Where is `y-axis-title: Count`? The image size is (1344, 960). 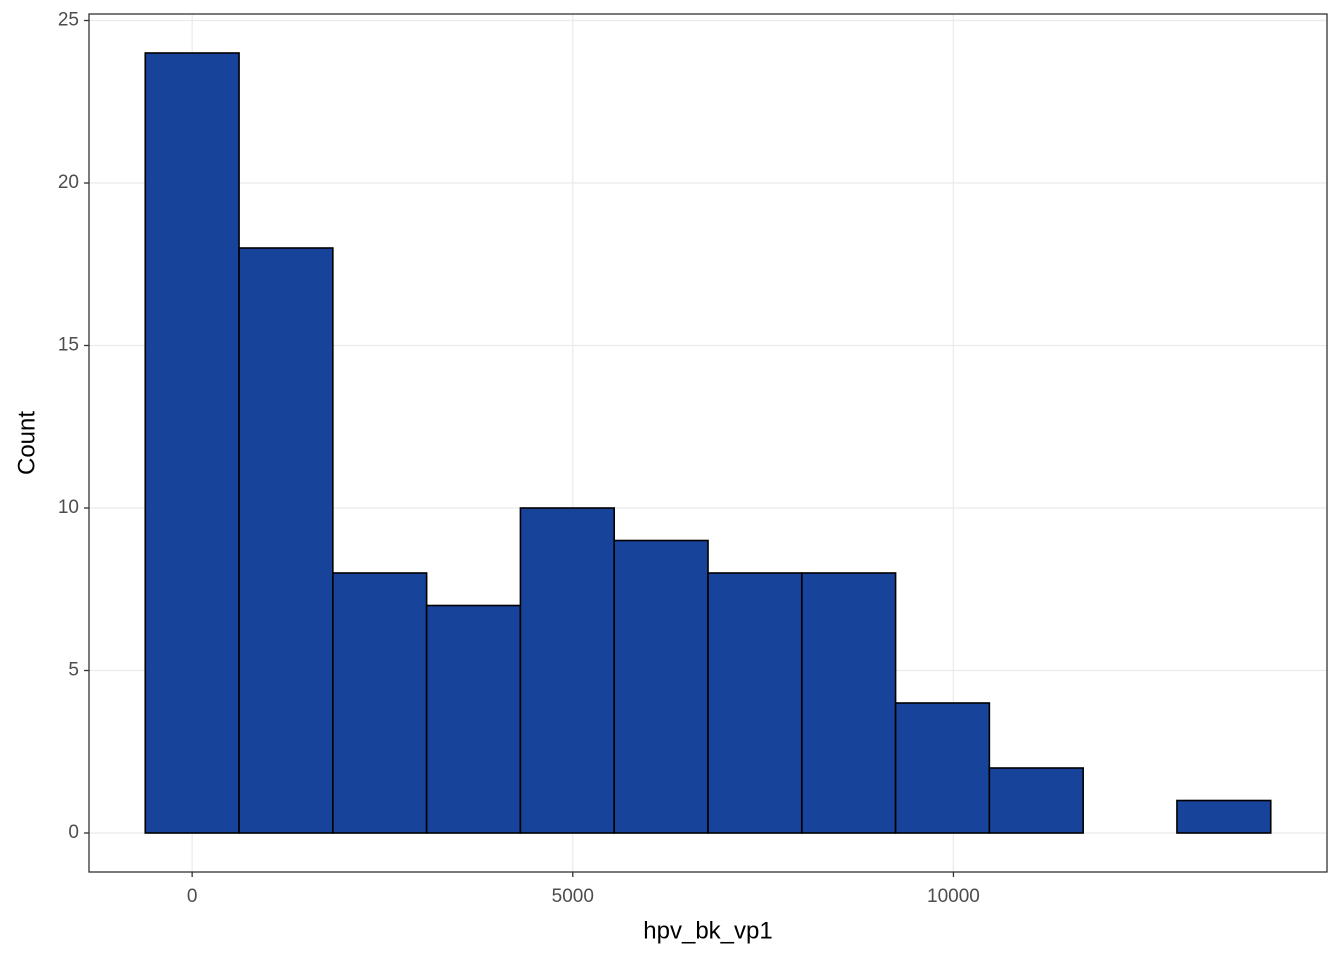 y-axis-title: Count is located at coordinates (26, 443).